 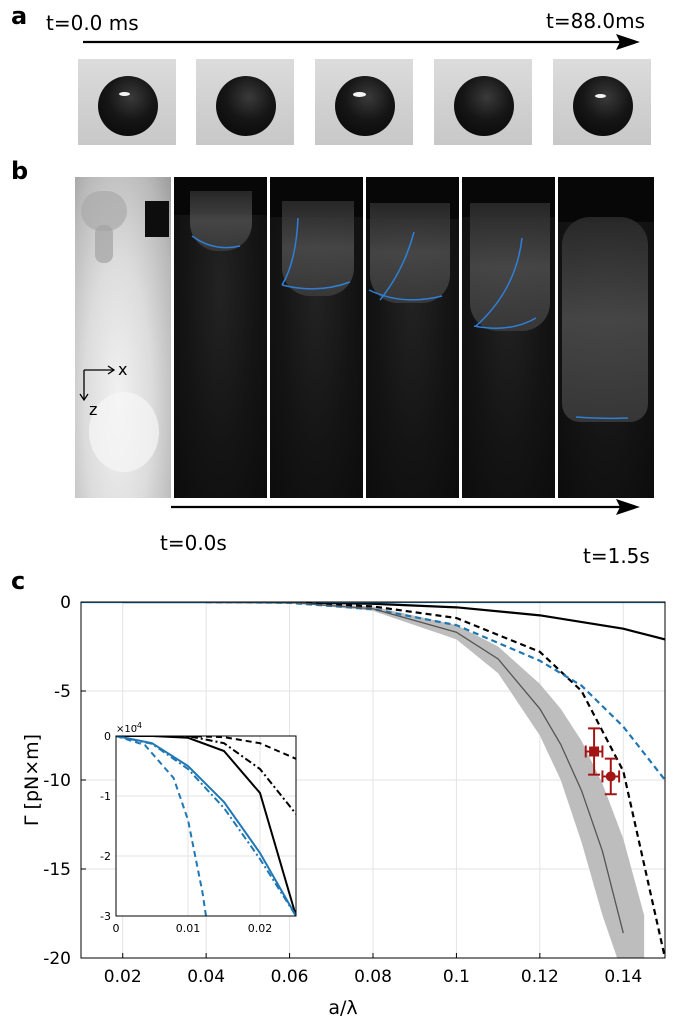 What do you see at coordinates (57, 959) in the screenshot?
I see `y-tick-label: -20` at bounding box center [57, 959].